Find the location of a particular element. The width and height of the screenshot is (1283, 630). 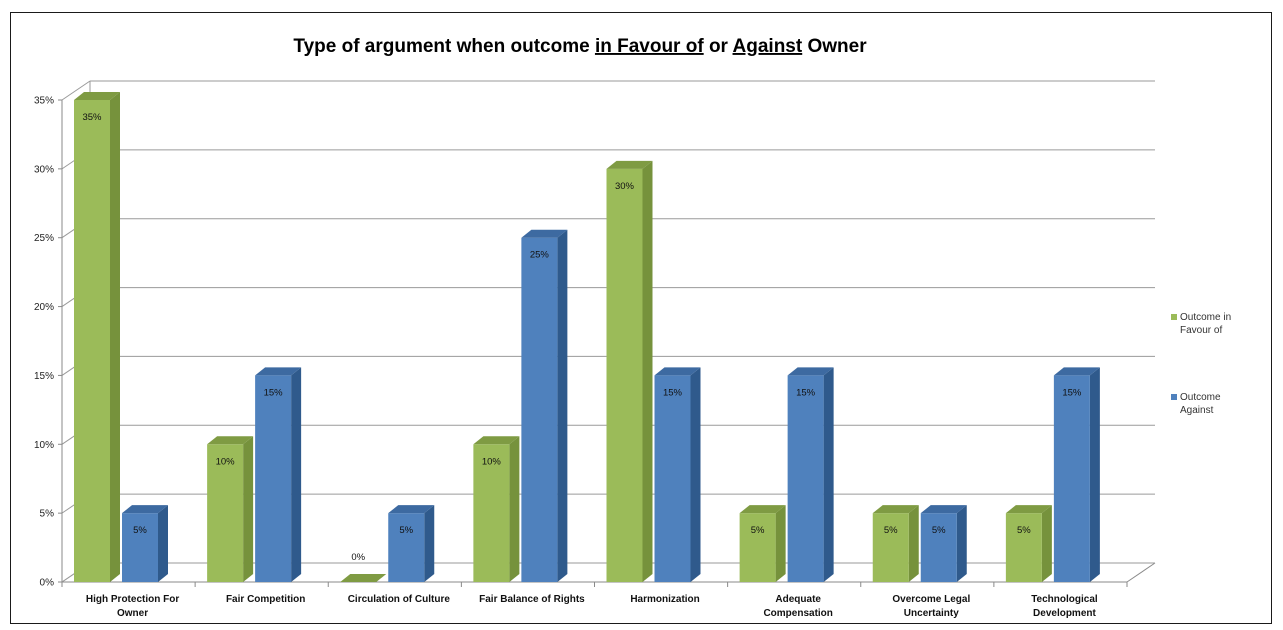

x-category-label: Technological Development is located at coordinates (1064, 606).